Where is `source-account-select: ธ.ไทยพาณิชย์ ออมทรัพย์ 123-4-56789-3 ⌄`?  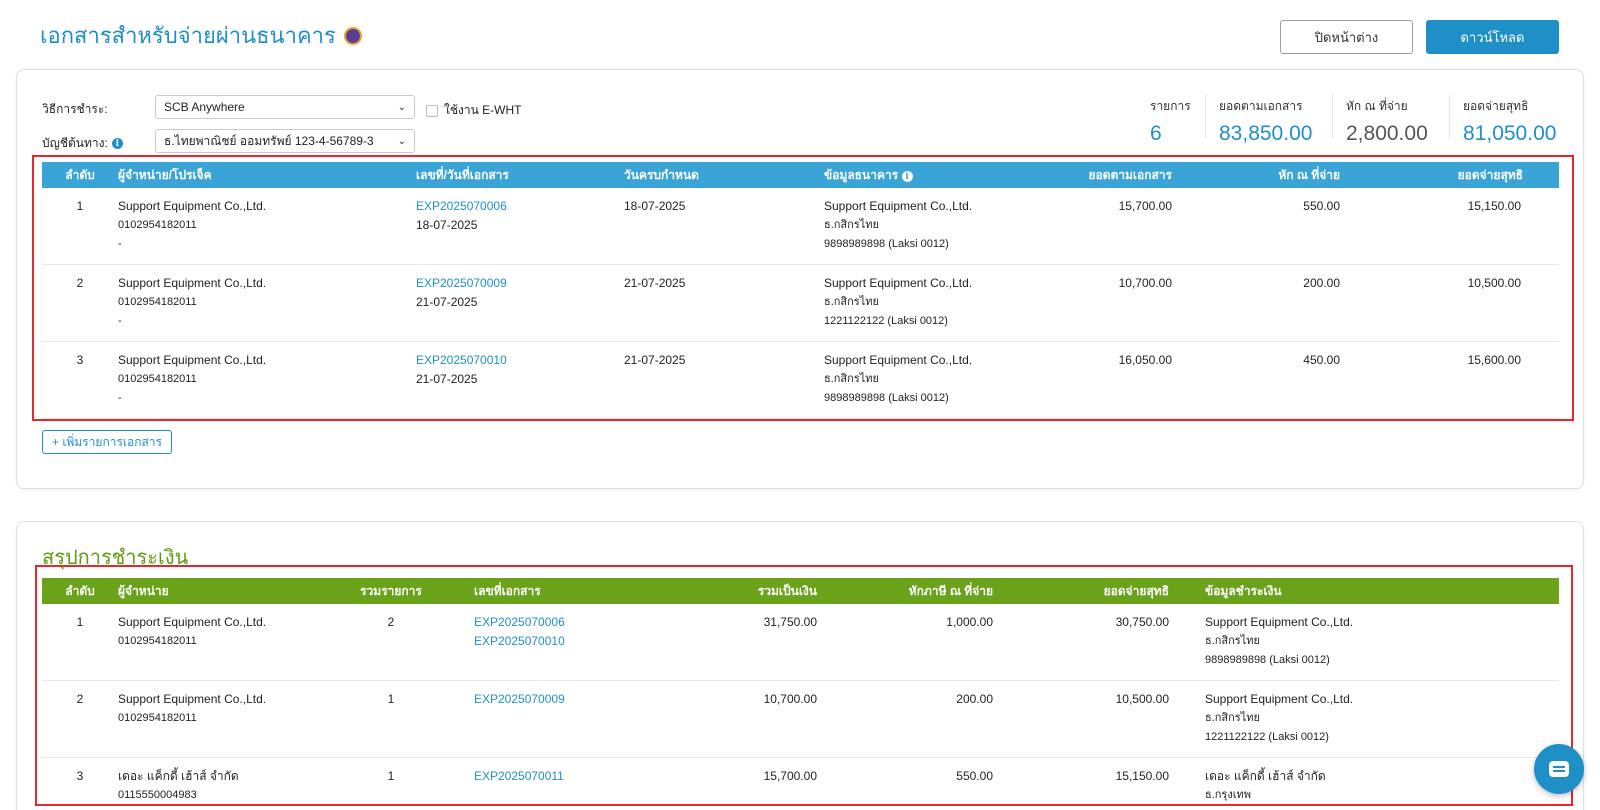 source-account-select: ธ.ไทยพาณิชย์ ออมทรัพย์ 123-4-56789-3 ⌄ is located at coordinates (285, 141).